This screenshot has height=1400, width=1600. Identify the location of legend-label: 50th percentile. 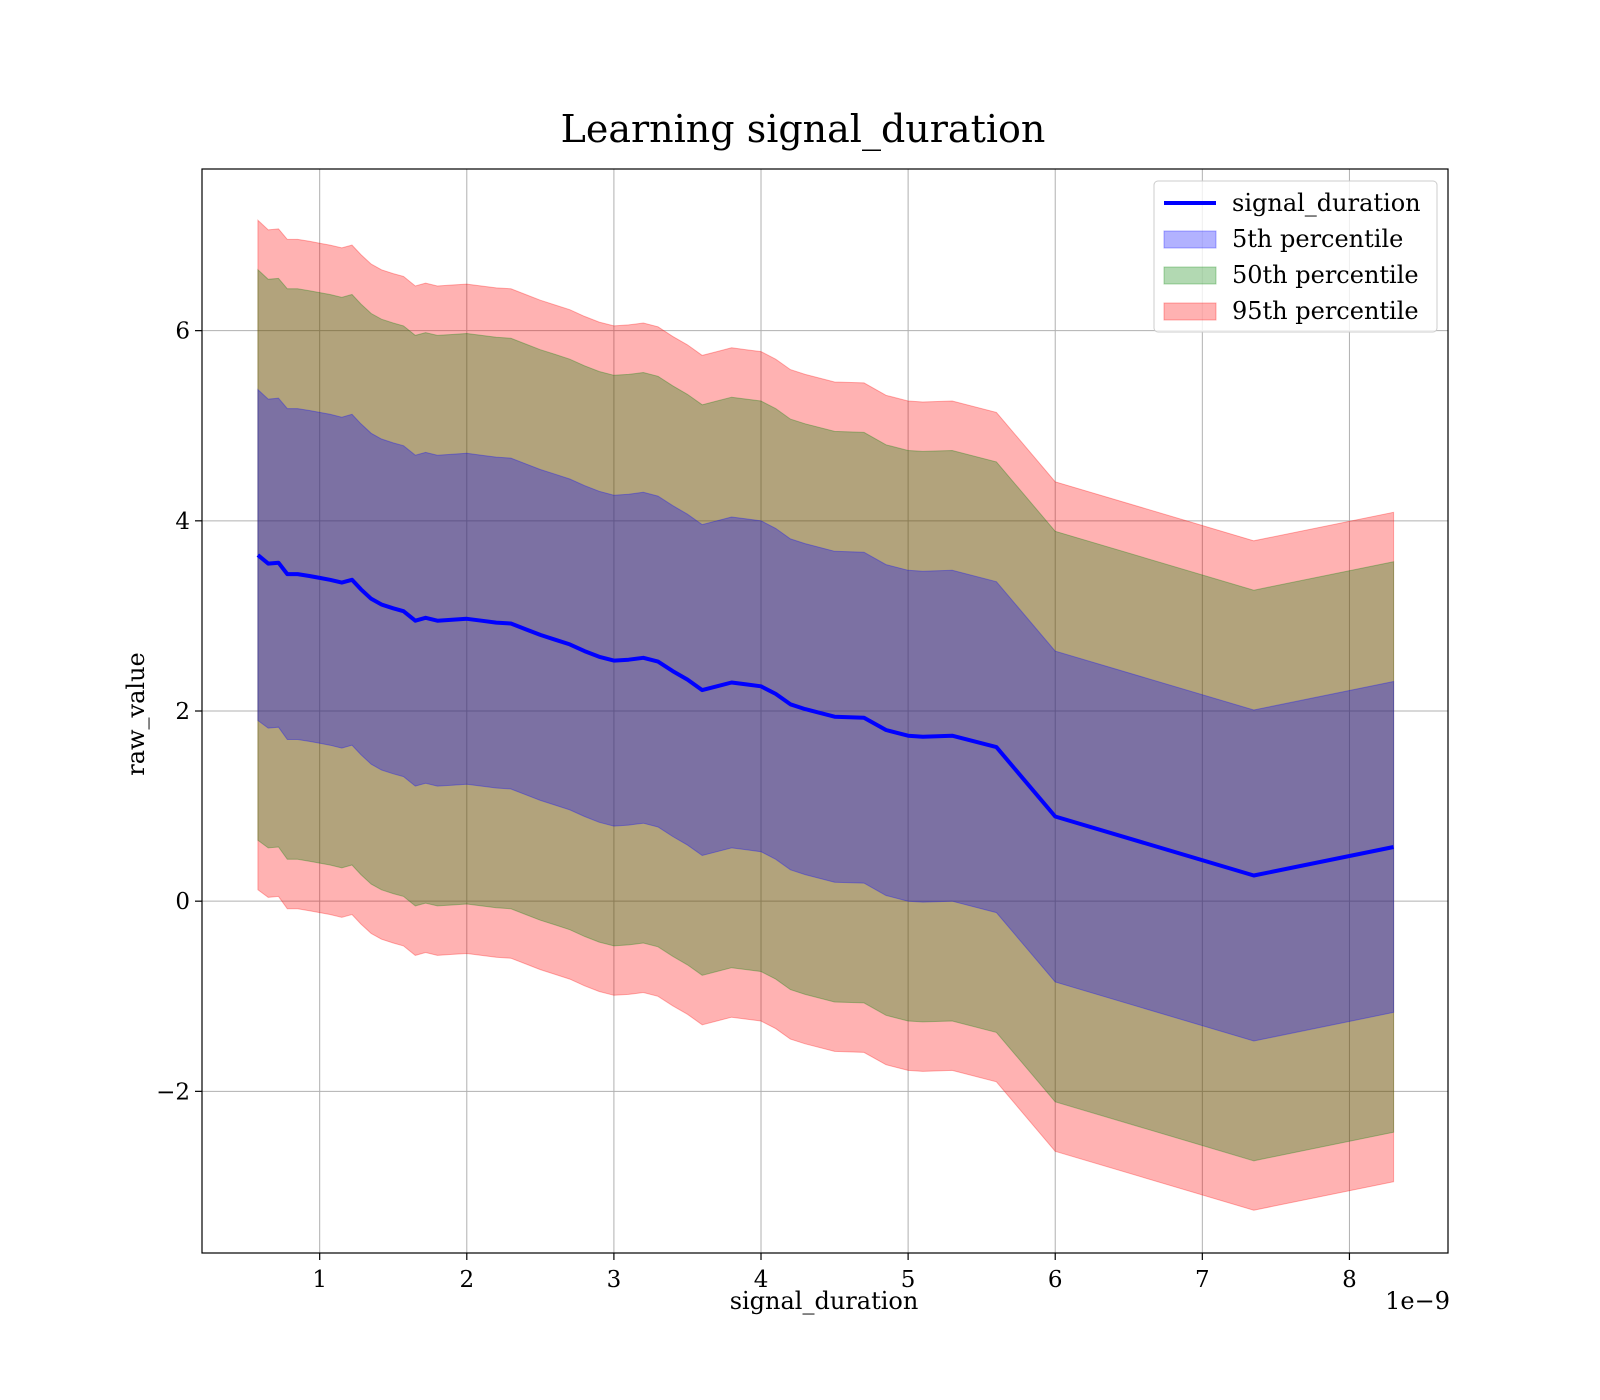
(1325, 275).